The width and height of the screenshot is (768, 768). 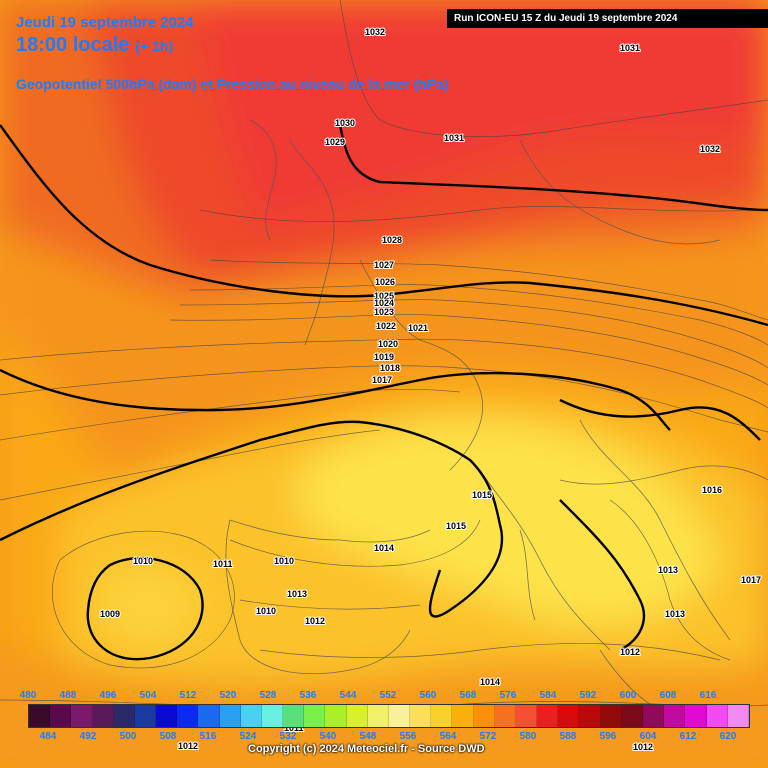 I want to click on isobar-label: 1027, so click(x=384, y=265).